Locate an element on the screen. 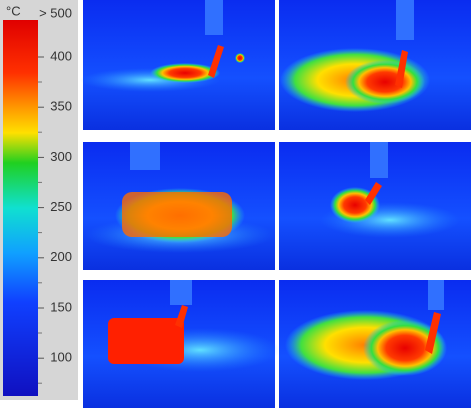  unit-label: °C is located at coordinates (13, 10).